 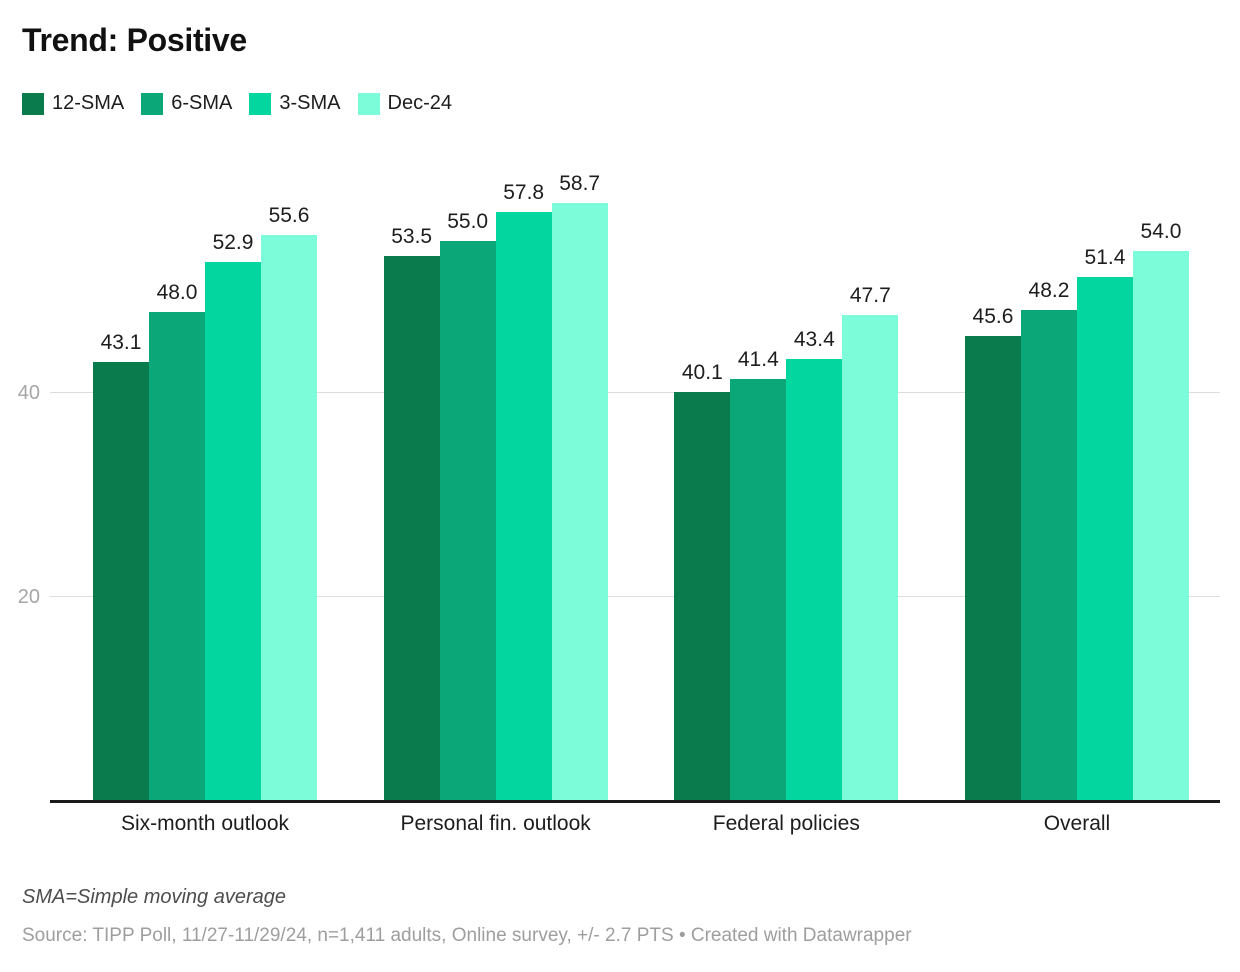 What do you see at coordinates (154, 897) in the screenshot?
I see `footnote: SMA=Simple moving average` at bounding box center [154, 897].